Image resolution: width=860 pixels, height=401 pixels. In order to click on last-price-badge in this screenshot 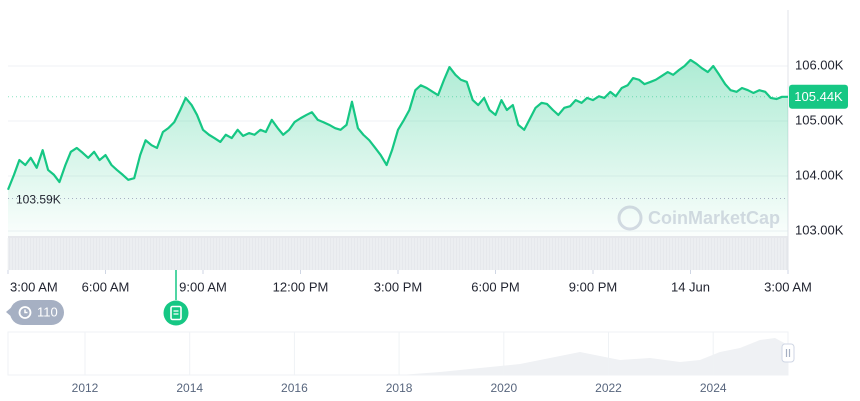, I will do `click(818, 96)`.